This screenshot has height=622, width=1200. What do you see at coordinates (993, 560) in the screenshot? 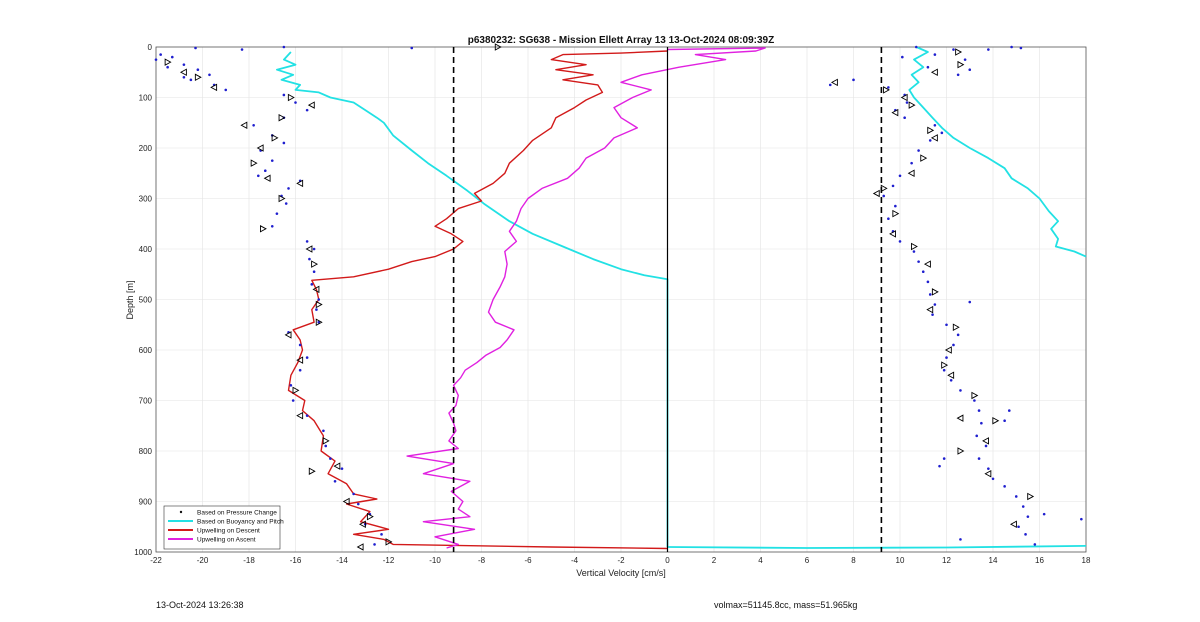
I see `x-tick-label: 14` at bounding box center [993, 560].